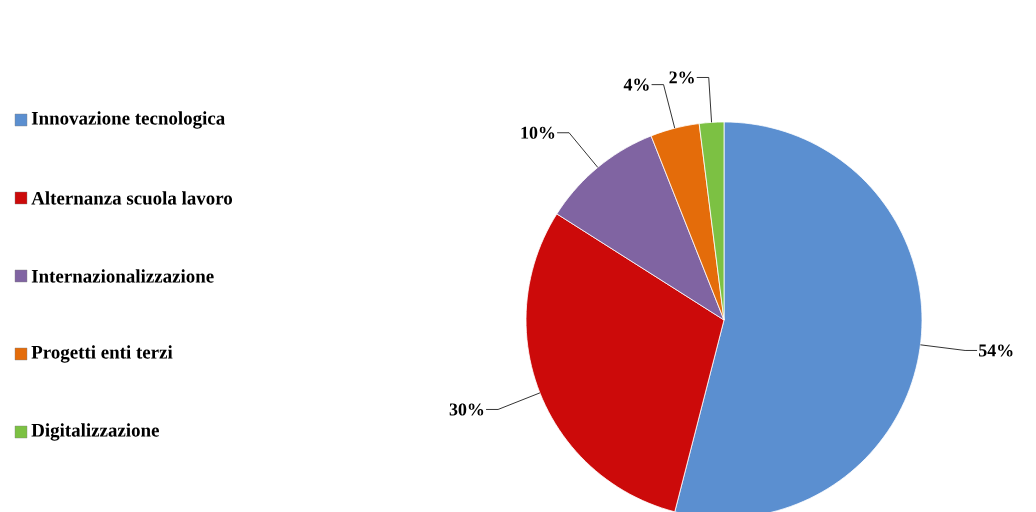 The height and width of the screenshot is (512, 1036). Describe the element at coordinates (681, 77) in the screenshot. I see `data-label: 2%` at that location.